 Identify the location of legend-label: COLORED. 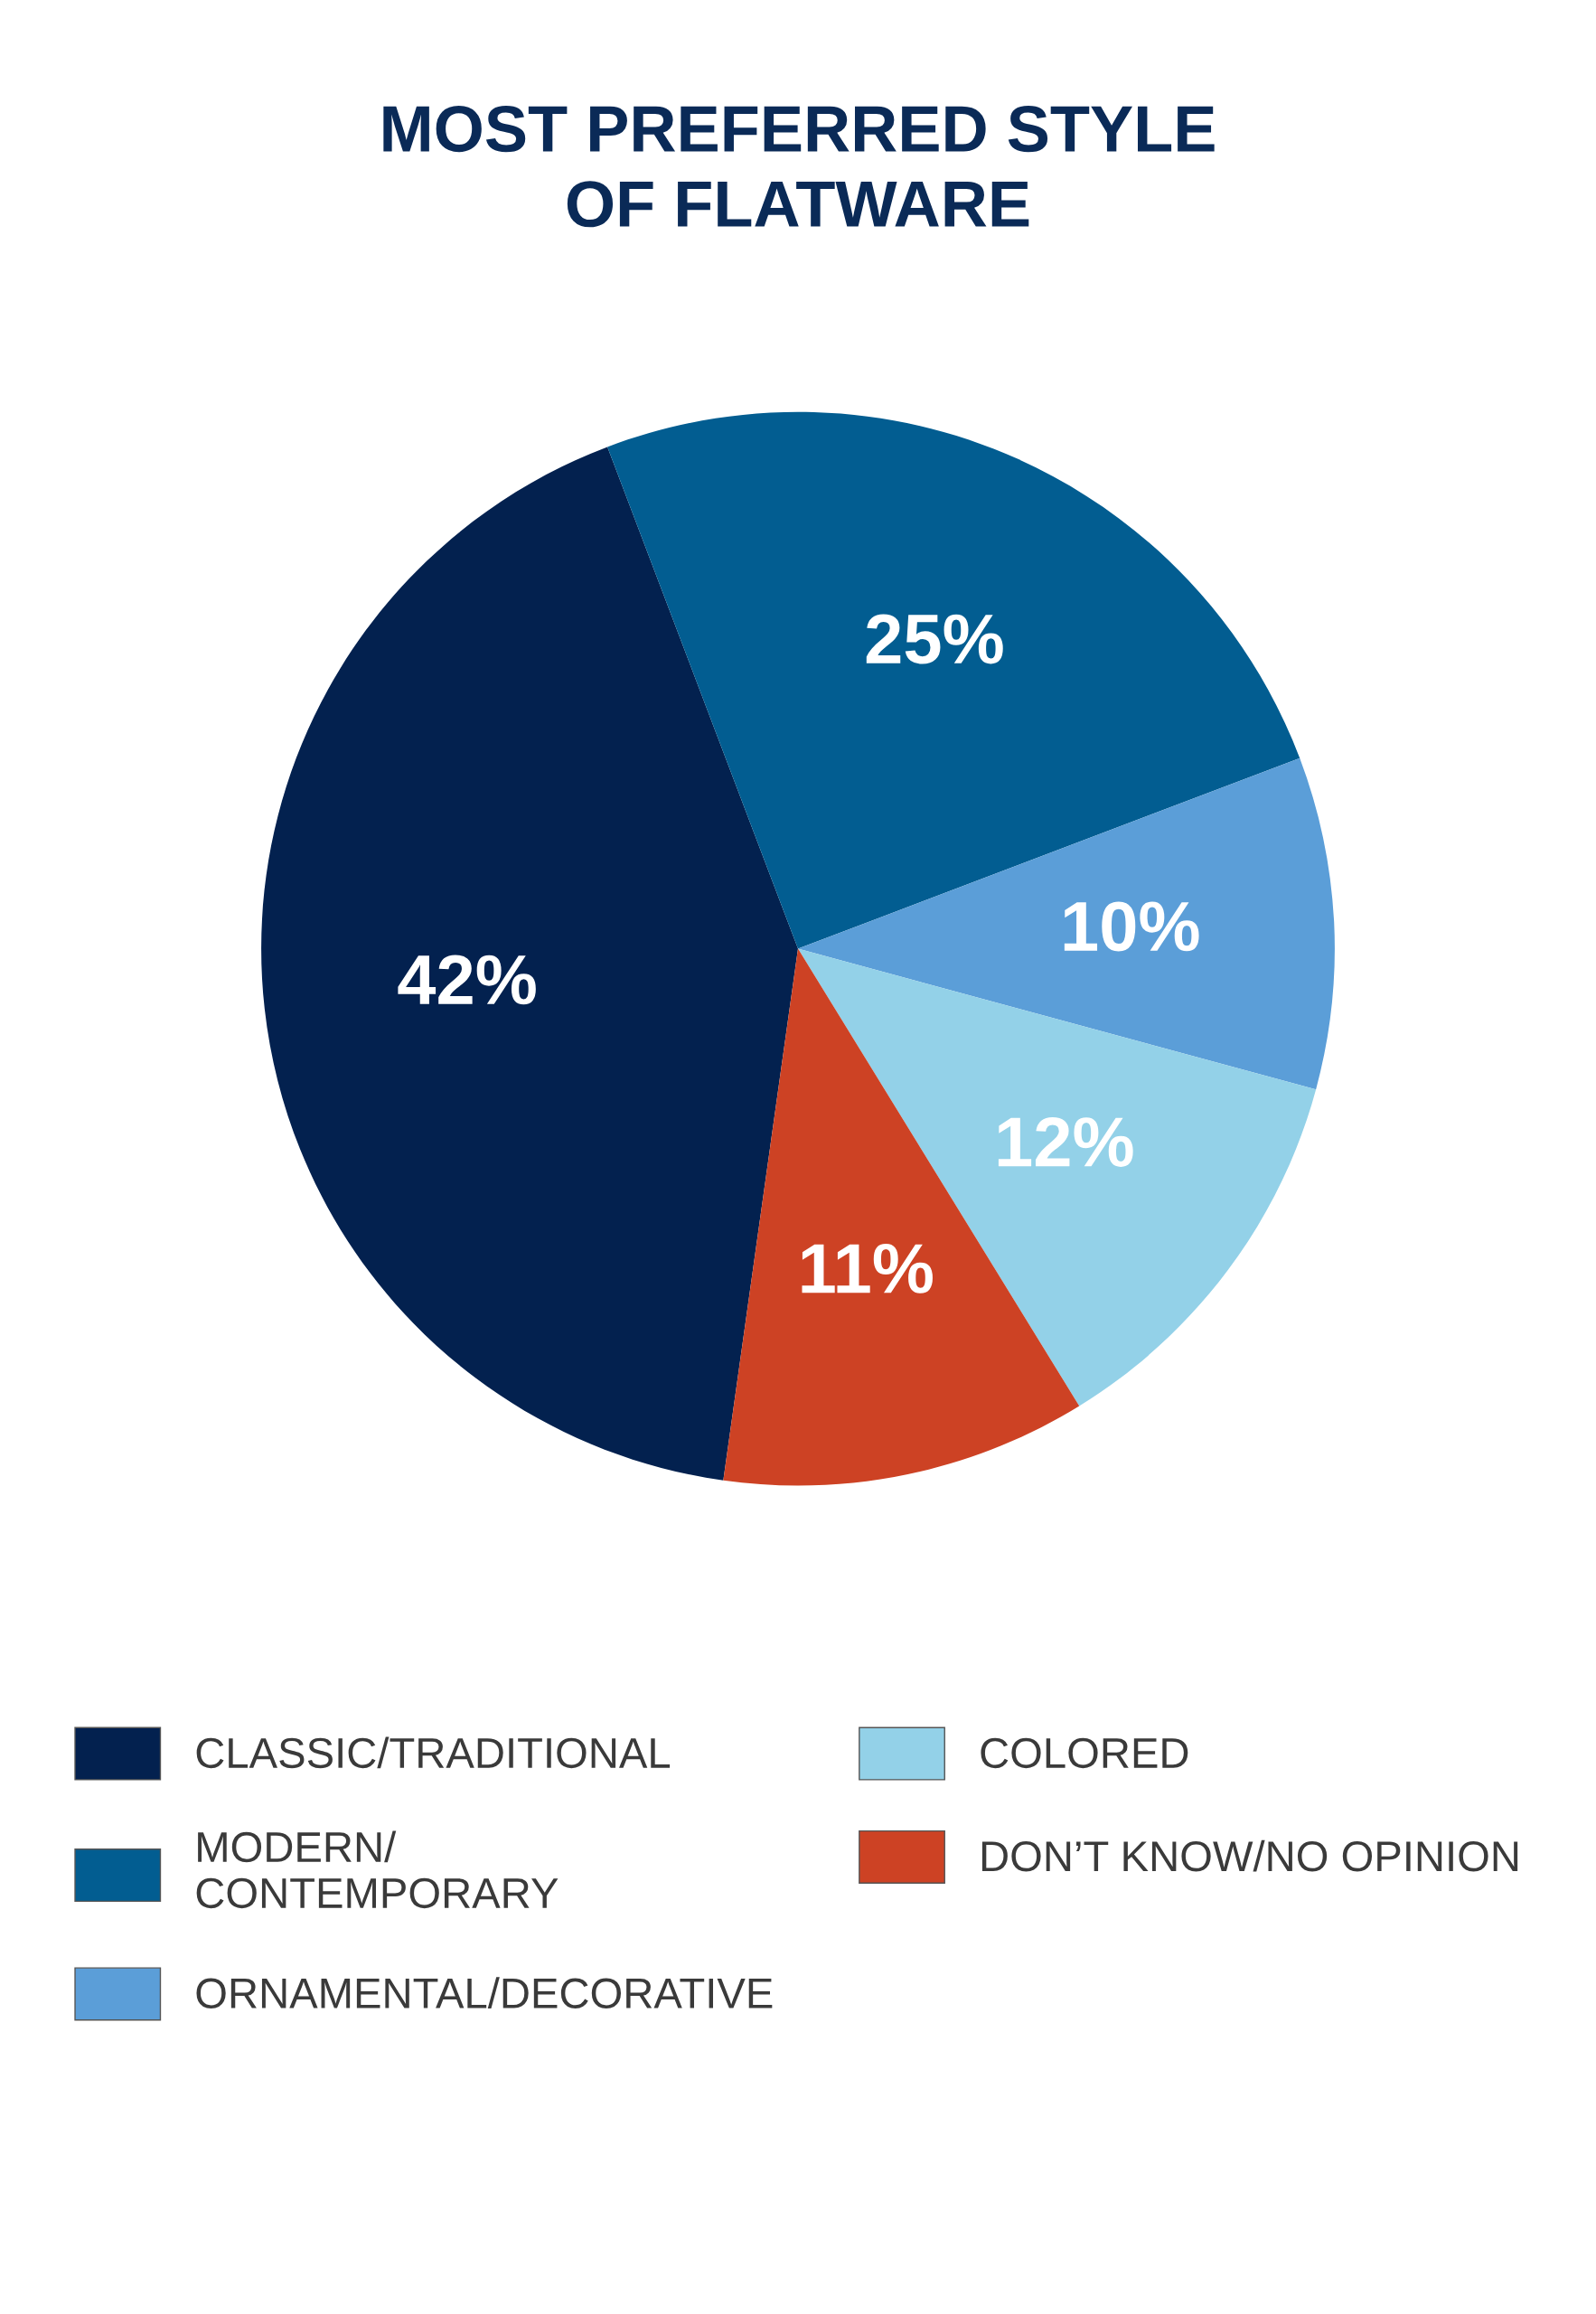
(1084, 1753).